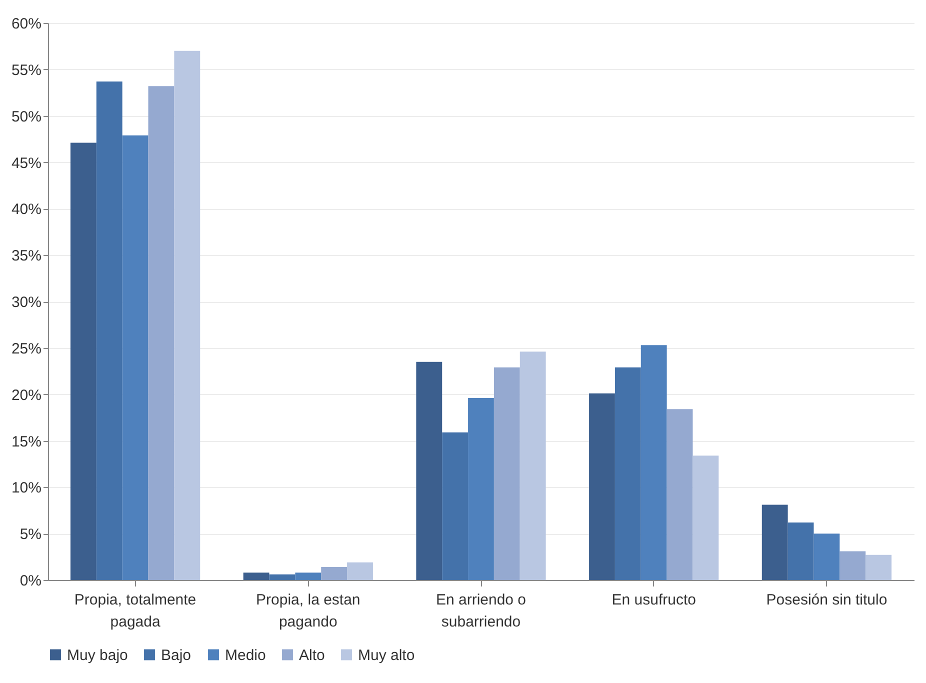  Describe the element at coordinates (31, 581) in the screenshot. I see `y-tick-label: 0%` at that location.